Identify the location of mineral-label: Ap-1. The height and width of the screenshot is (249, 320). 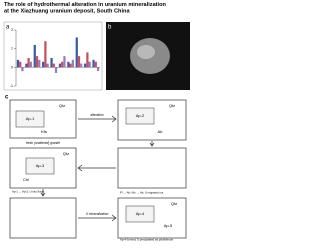
(30, 118).